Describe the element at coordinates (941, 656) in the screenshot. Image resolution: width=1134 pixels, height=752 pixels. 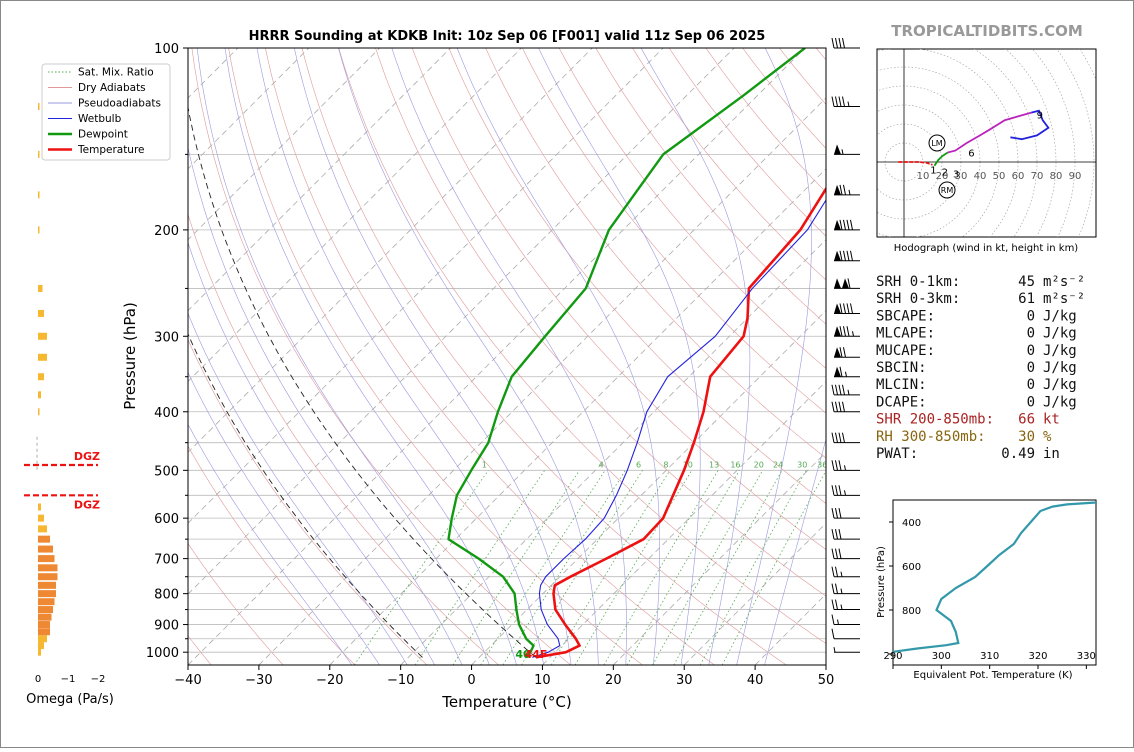
I see `theta-e-x-tick-label: 300` at that location.